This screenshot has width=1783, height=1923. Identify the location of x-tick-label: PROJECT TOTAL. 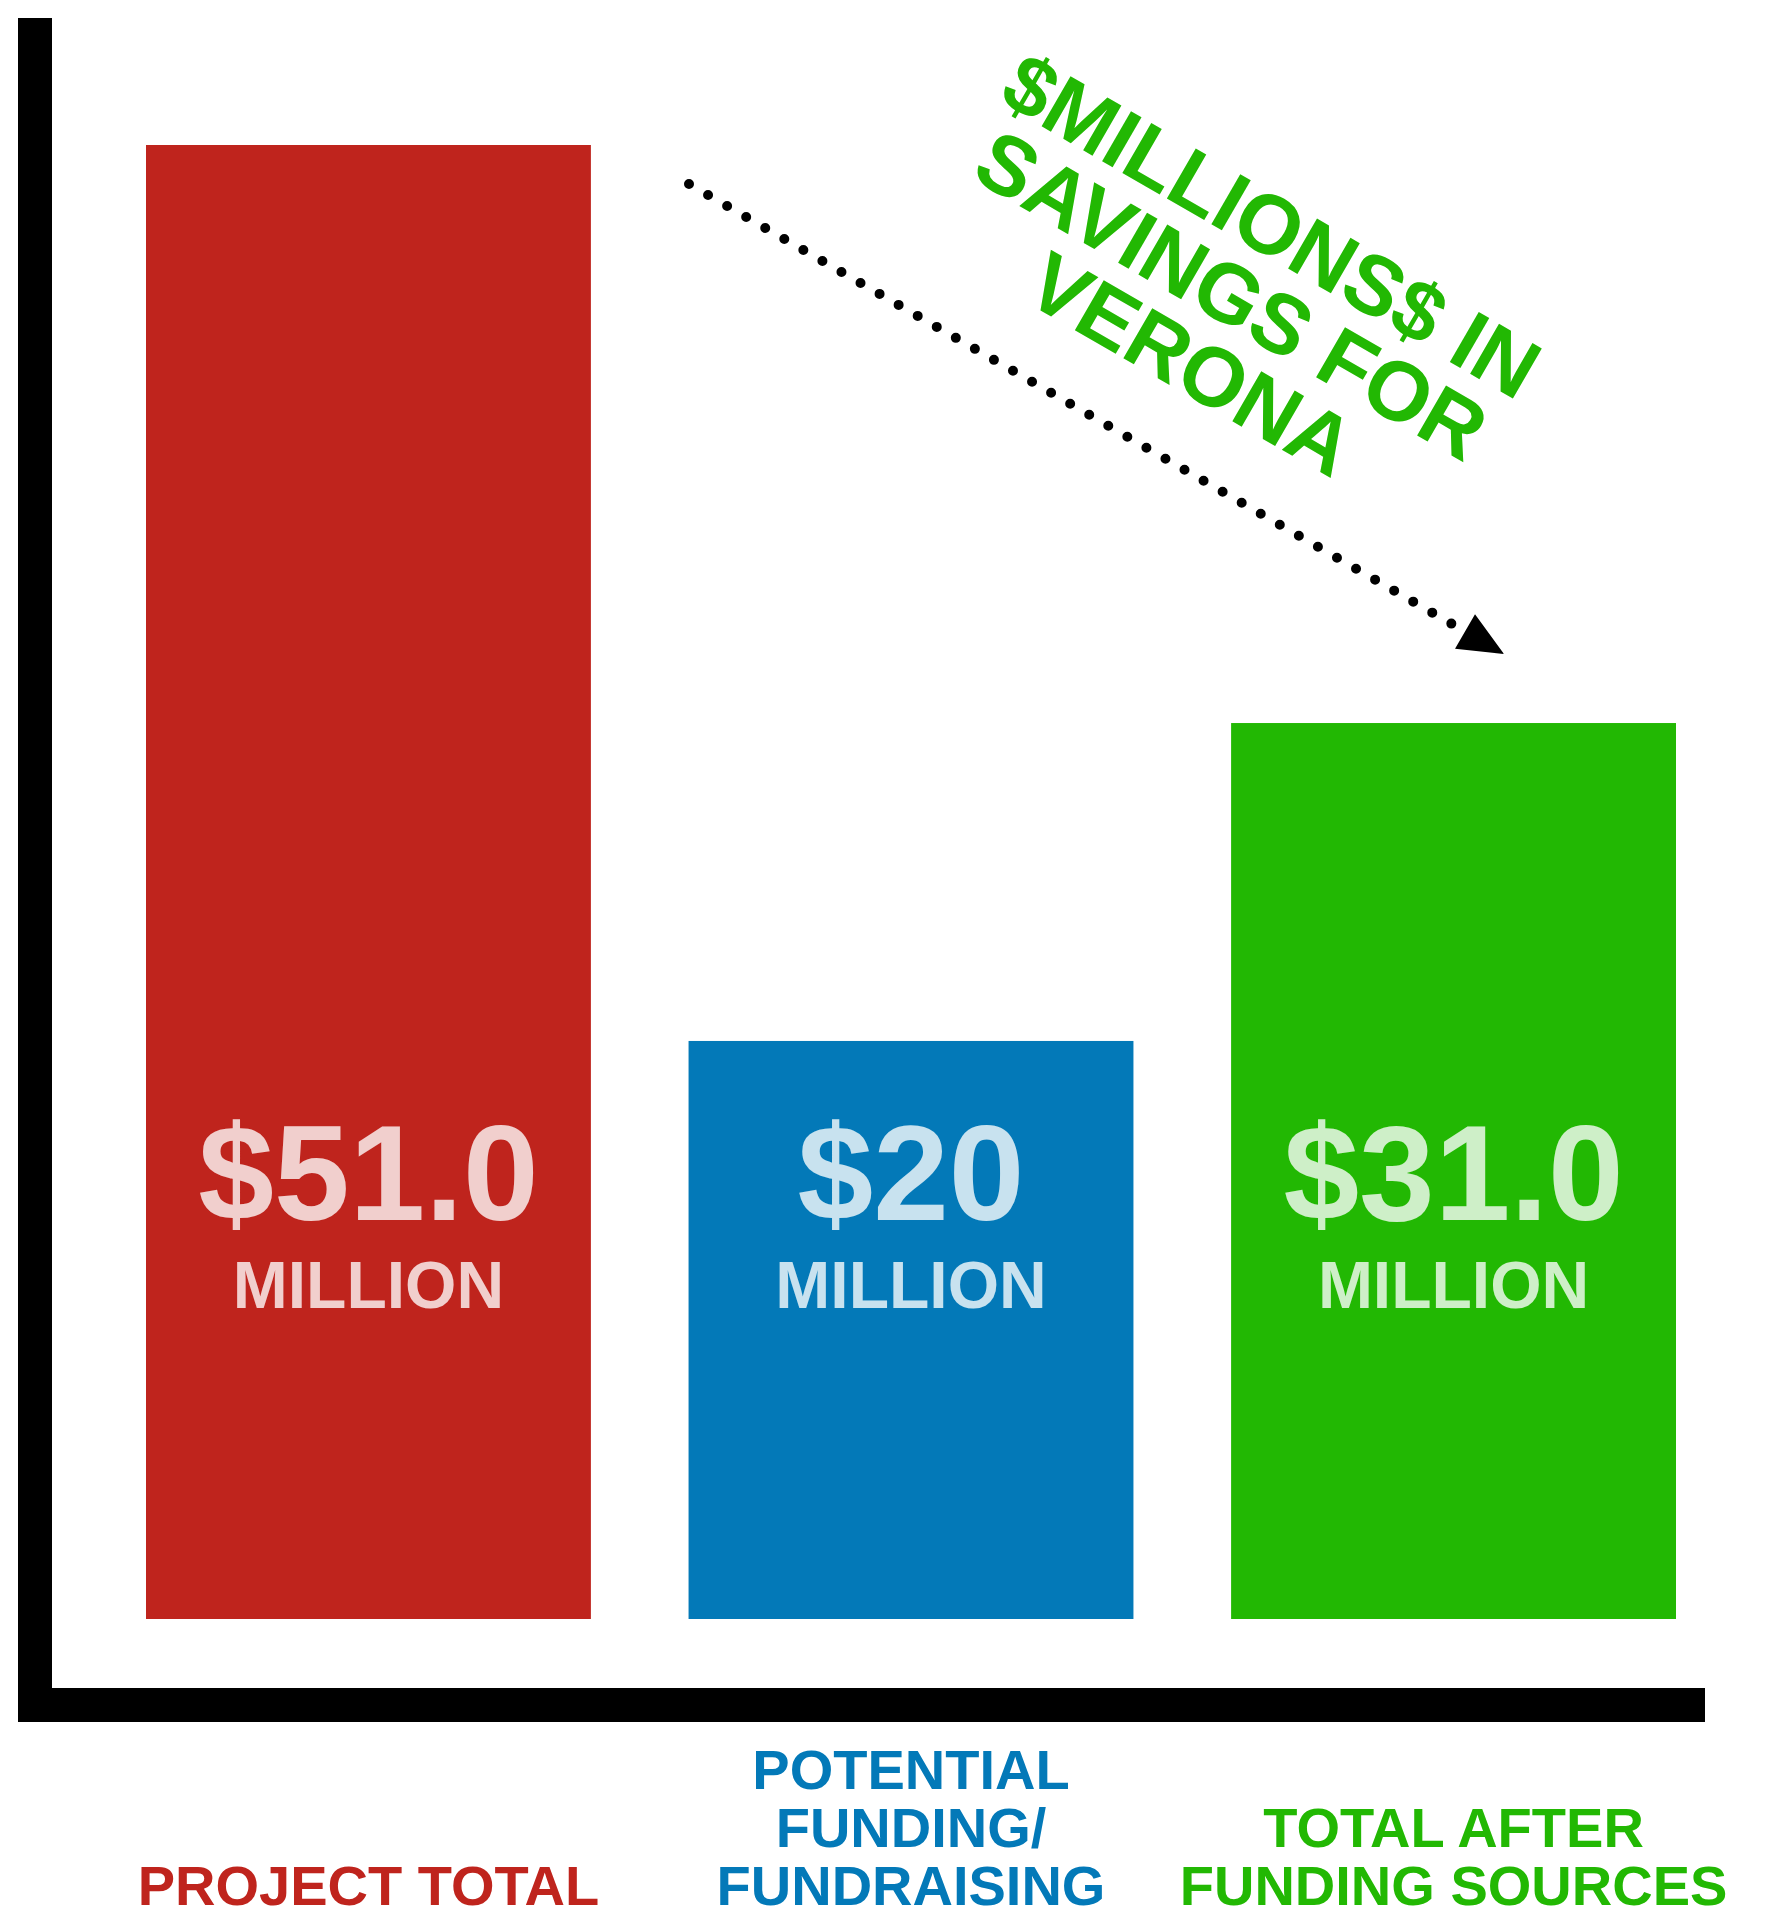
(368, 1885).